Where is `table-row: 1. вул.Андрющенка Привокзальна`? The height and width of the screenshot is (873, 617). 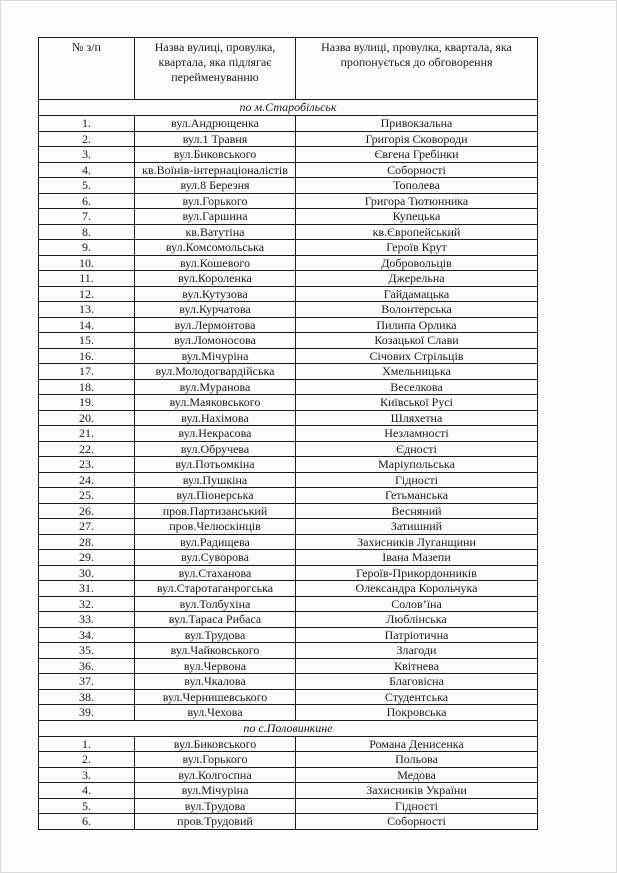
table-row: 1. вул.Андрющенка Привокзальна is located at coordinates (288, 123).